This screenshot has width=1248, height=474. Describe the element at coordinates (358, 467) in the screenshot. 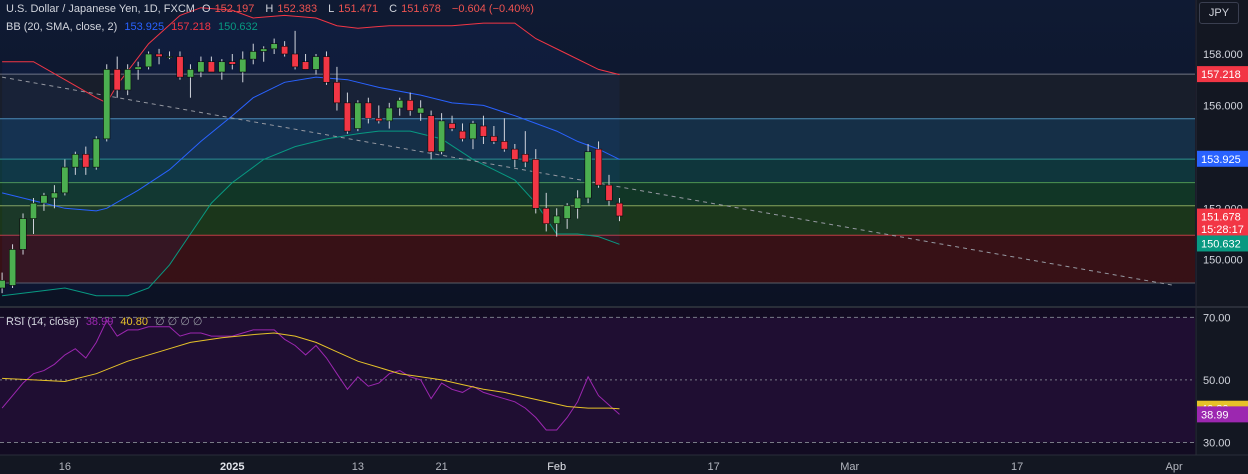

I see `time-tick-label: 13` at that location.